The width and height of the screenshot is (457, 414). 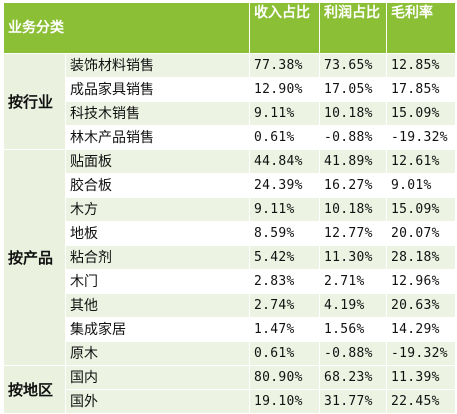 What do you see at coordinates (157, 377) in the screenshot?
I see `row-item: 国内` at bounding box center [157, 377].